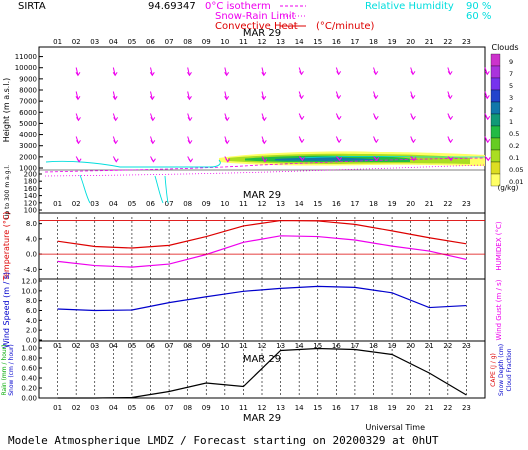 This screenshot has height=450, width=528. Describe the element at coordinates (30, 175) in the screenshot. I see `profile-ytick-label: 200` at that location.